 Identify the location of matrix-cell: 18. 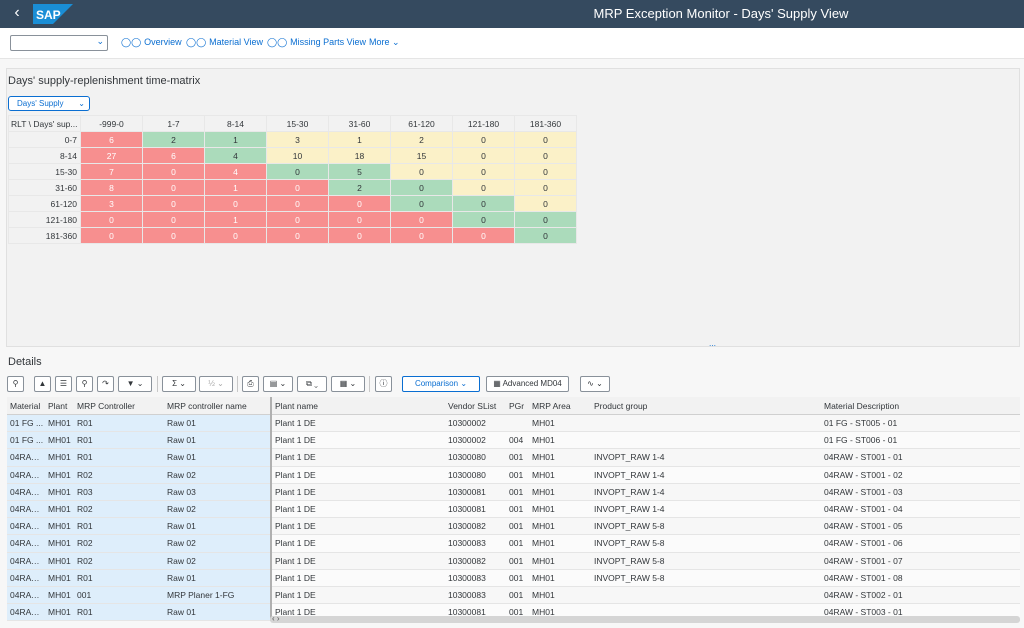
(359, 155).